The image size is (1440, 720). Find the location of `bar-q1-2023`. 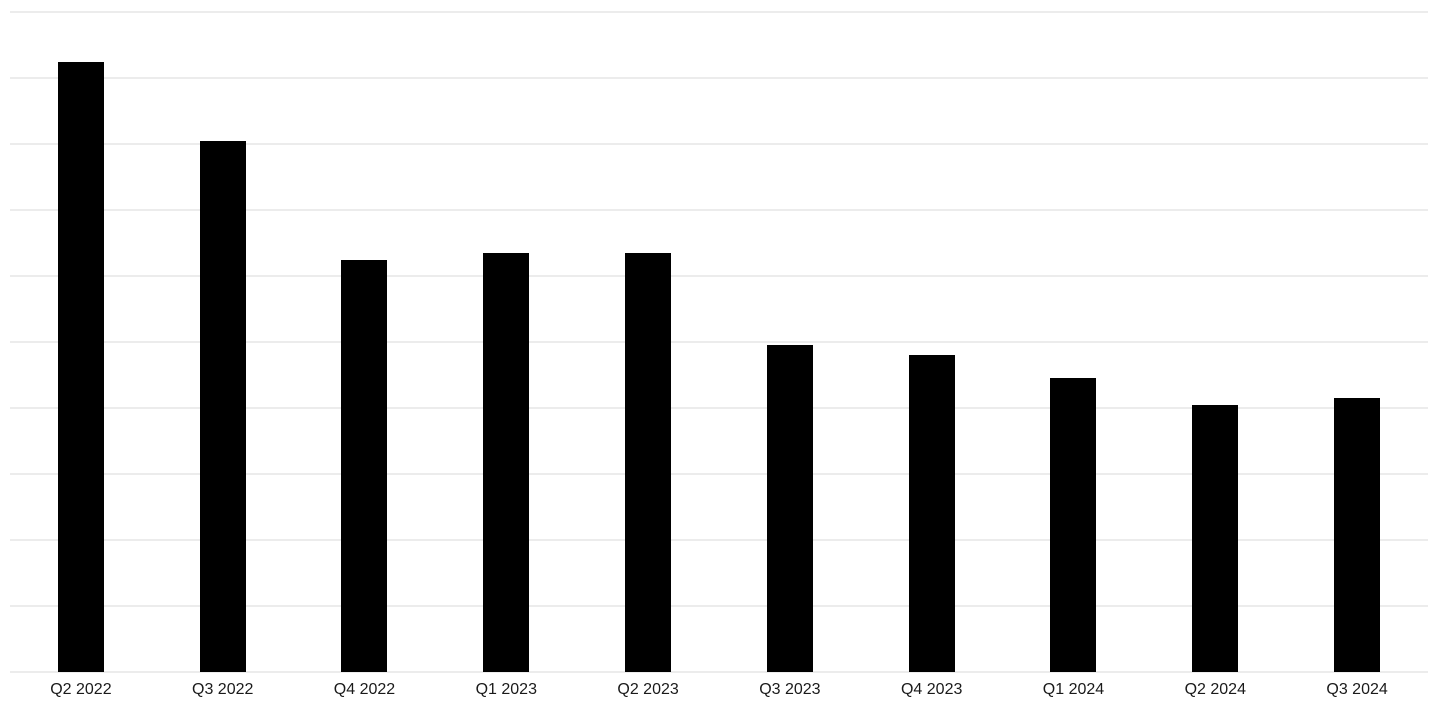

bar-q1-2023 is located at coordinates (506, 462).